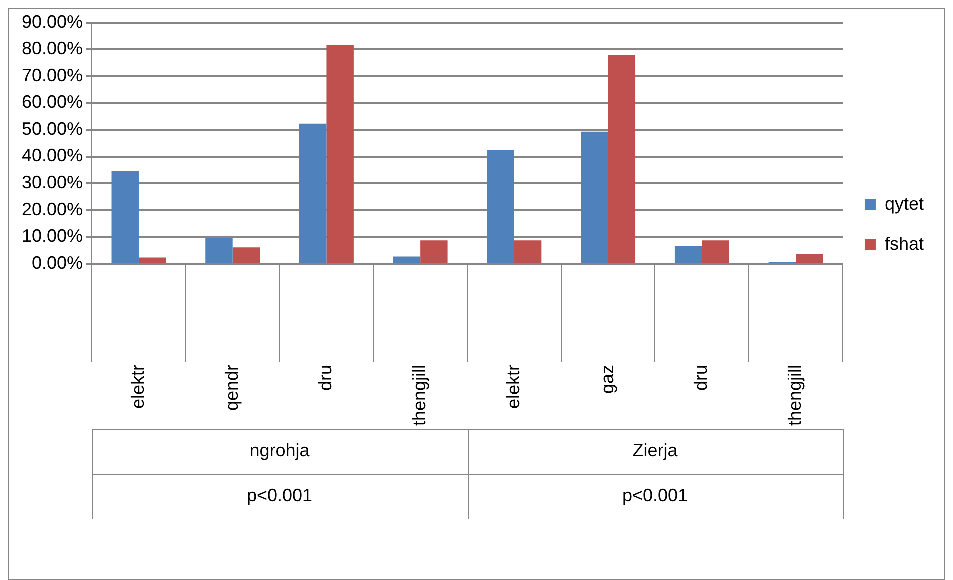 This screenshot has width=953, height=580. I want to click on y-tick-label: 80.00%, so click(53, 48).